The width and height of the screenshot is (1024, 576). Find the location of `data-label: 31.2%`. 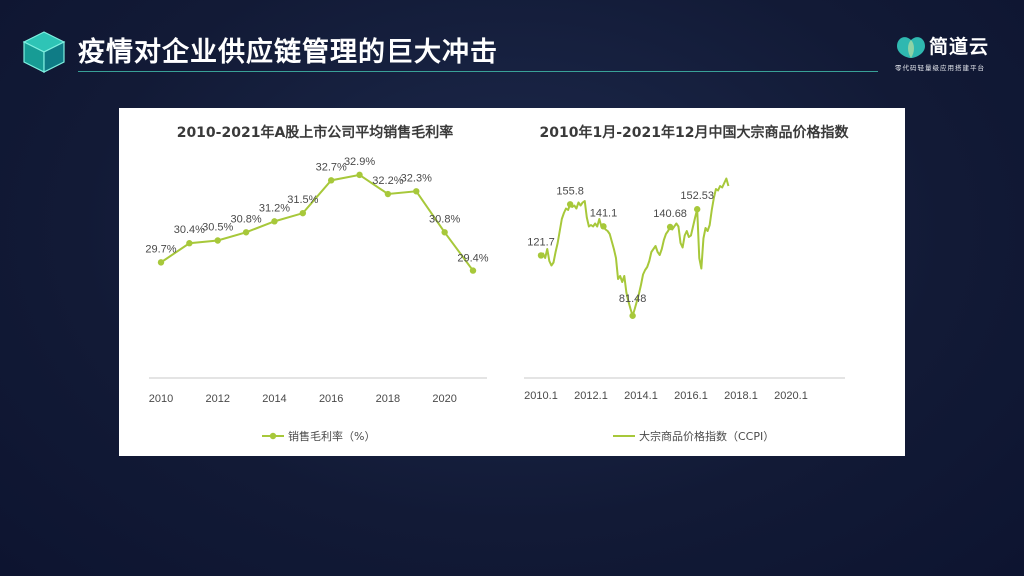

data-label: 31.2% is located at coordinates (274, 208).